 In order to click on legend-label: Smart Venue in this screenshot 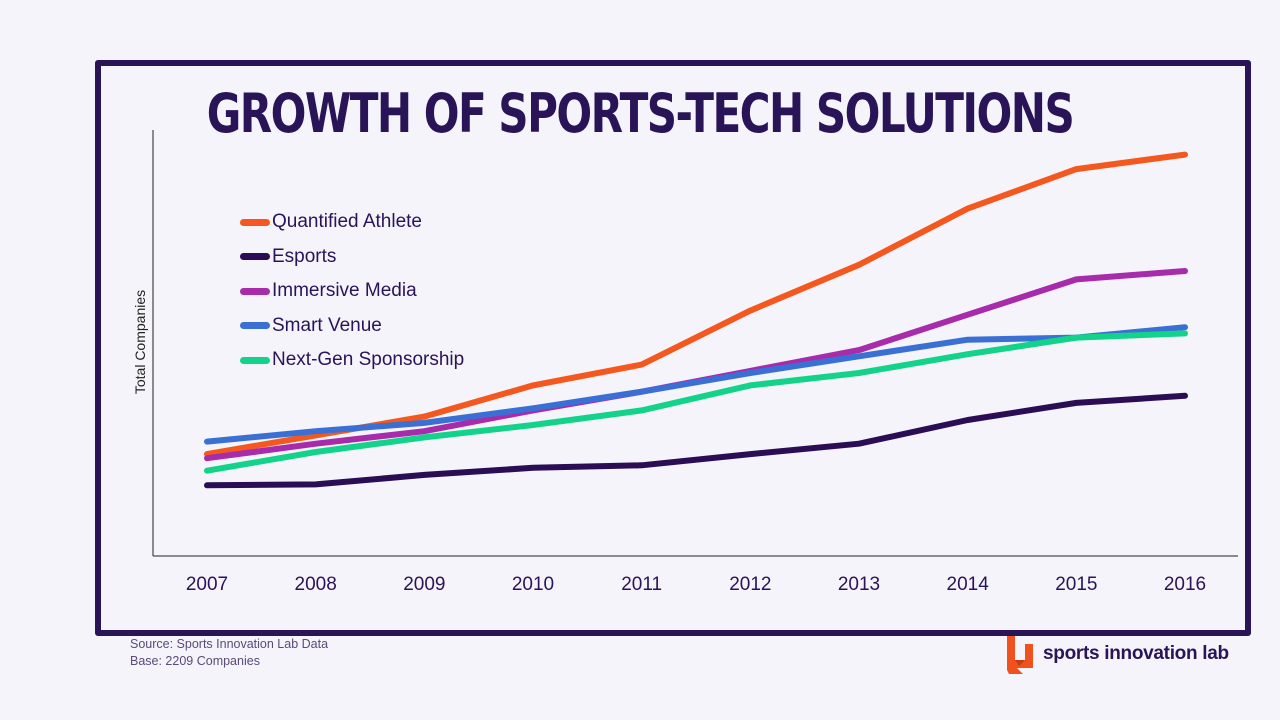, I will do `click(327, 325)`.